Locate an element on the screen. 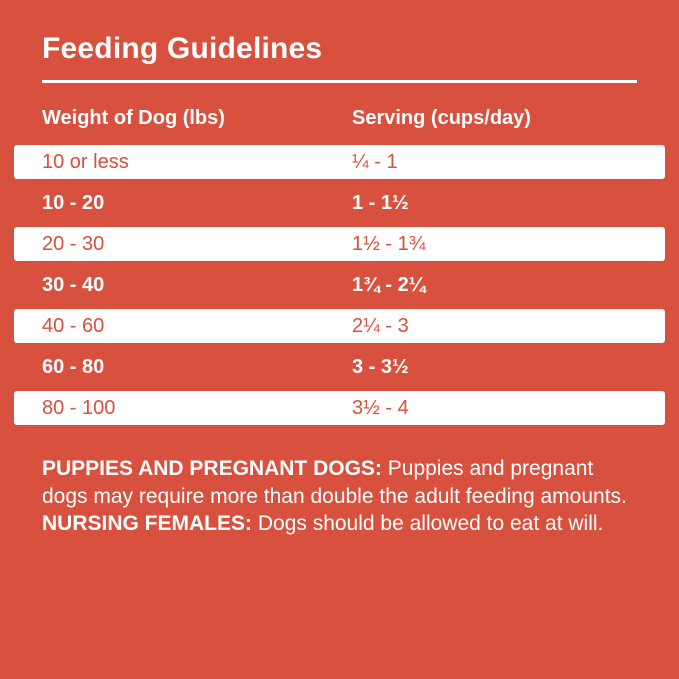 This screenshot has height=679, width=679. serving-cell: 1¾ - 2¼ is located at coordinates (389, 284).